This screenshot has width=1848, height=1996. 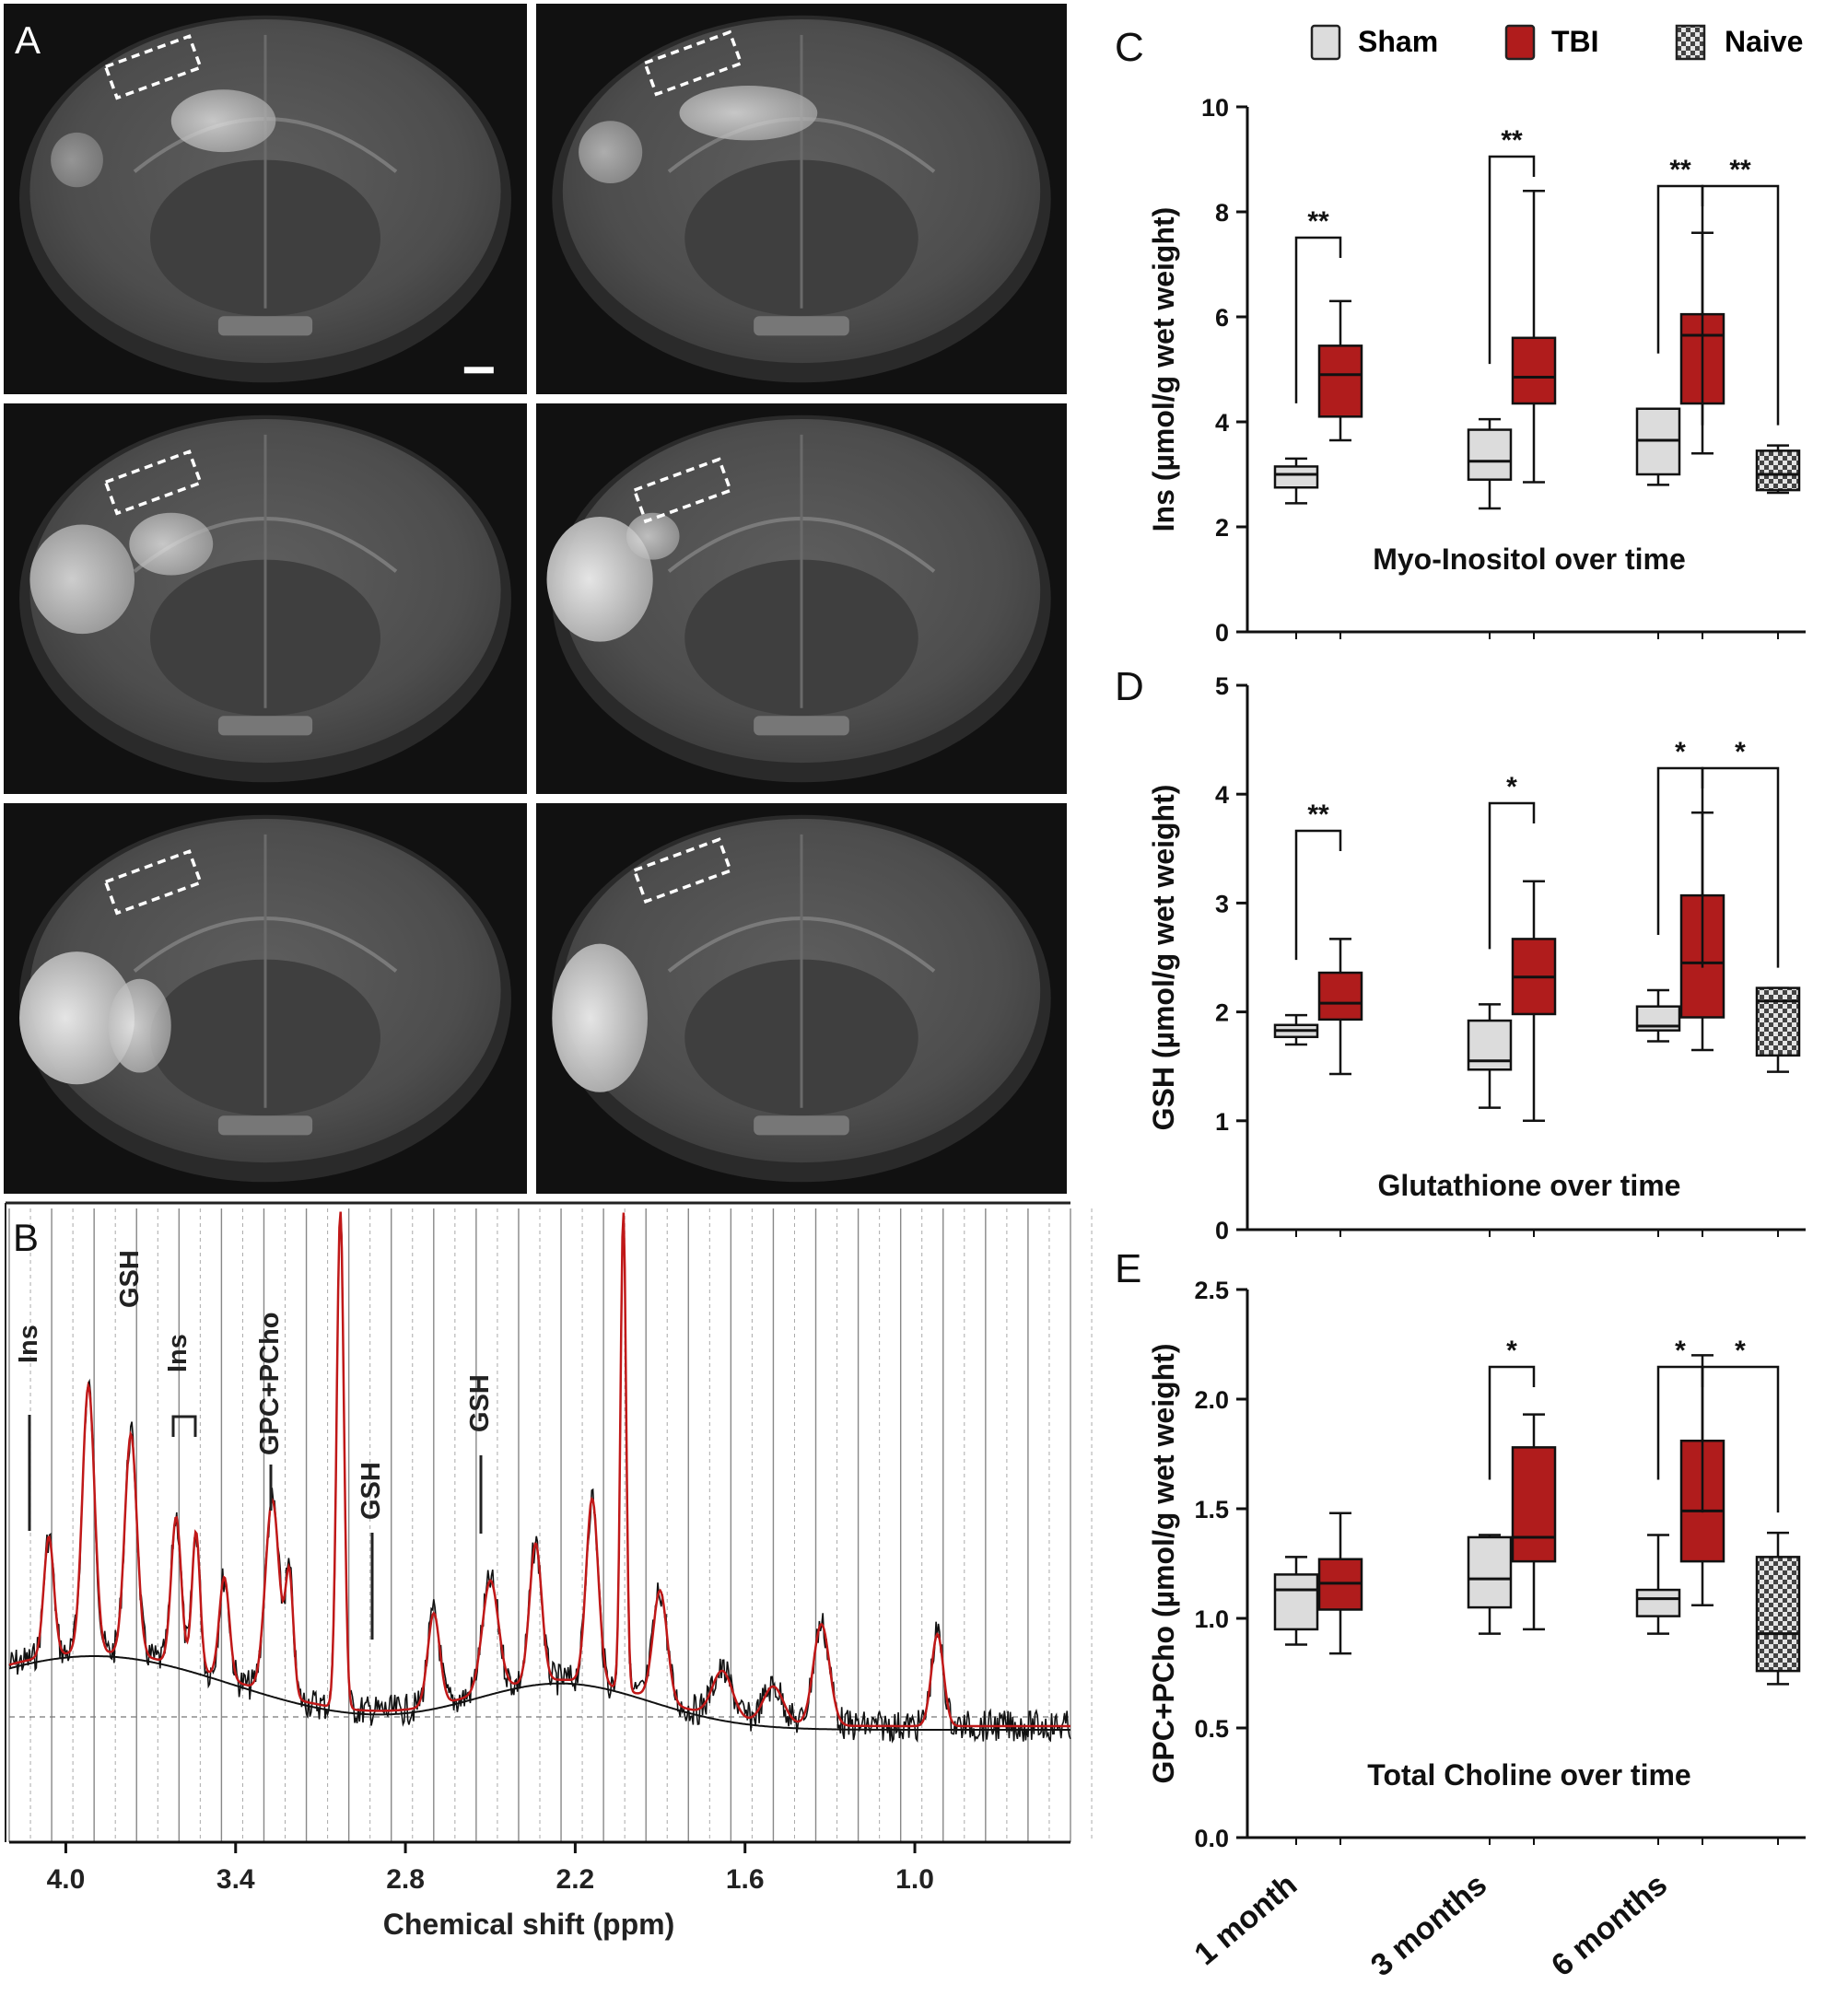 What do you see at coordinates (28, 40) in the screenshot?
I see `panel-letter-a: A` at bounding box center [28, 40].